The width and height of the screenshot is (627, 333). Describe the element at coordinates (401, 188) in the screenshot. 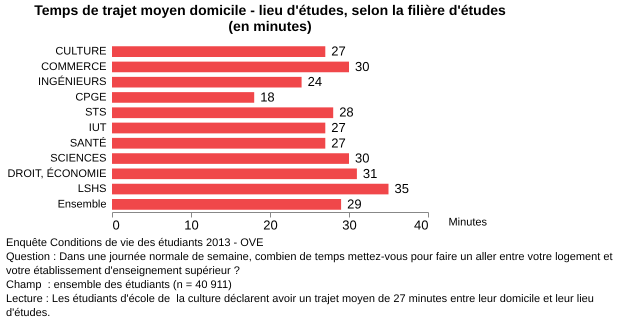

I see `data-label: 35` at that location.